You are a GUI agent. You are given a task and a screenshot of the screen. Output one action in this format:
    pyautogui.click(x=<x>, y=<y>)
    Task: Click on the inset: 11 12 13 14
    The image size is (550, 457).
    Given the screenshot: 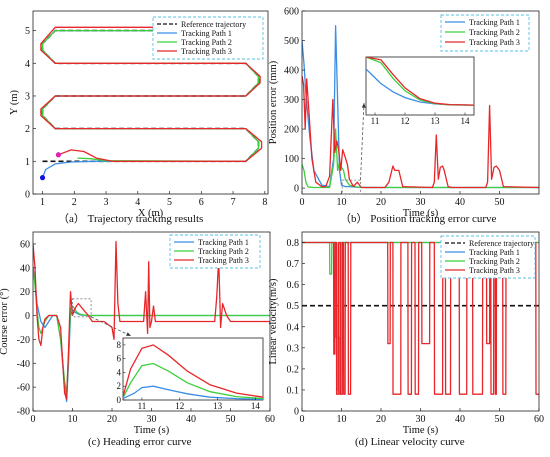 What is the action you would take?
    pyautogui.click(x=408, y=125)
    